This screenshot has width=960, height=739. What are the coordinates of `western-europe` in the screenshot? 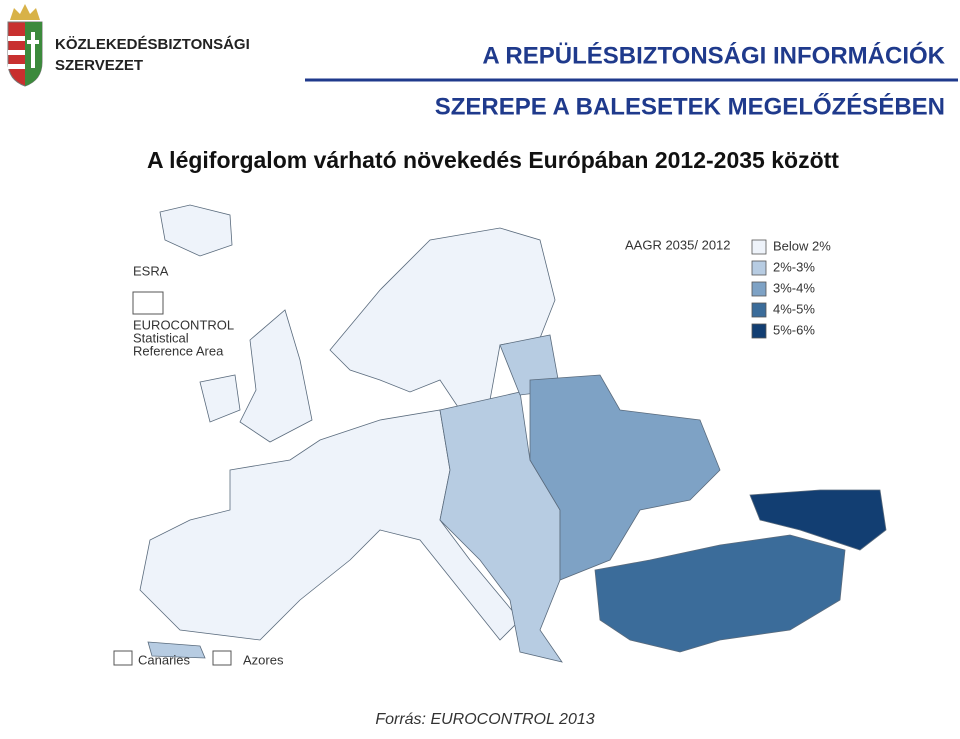 It's located at (330, 525).